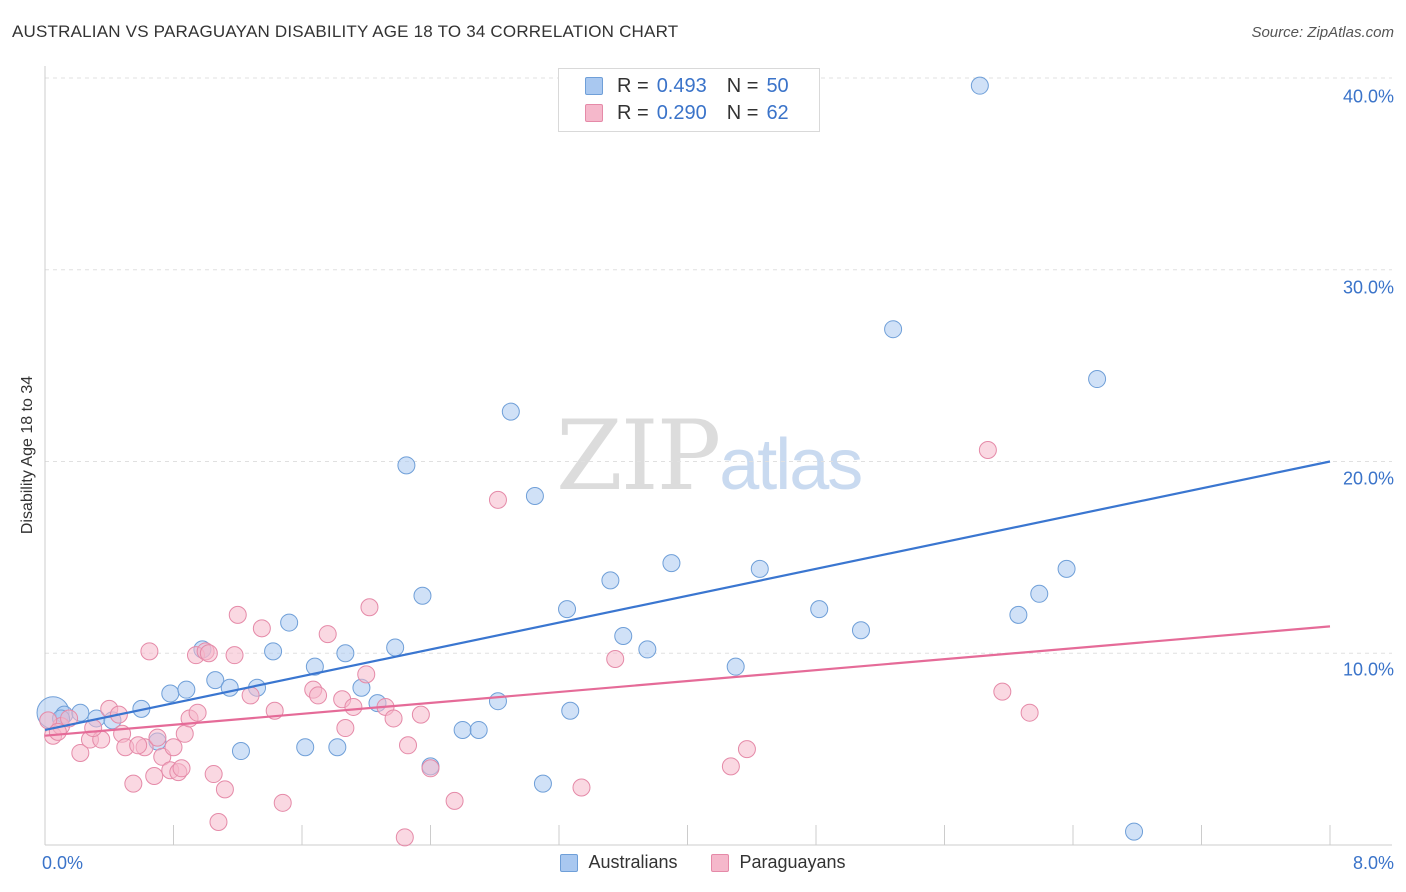  Describe the element at coordinates (777, 112) in the screenshot. I see `n-value: 62` at that location.